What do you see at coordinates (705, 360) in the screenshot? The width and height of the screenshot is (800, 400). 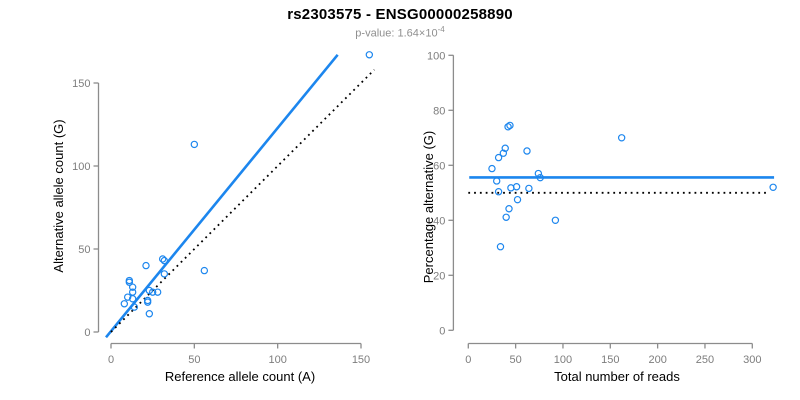 I see `x-tick-label: 250` at bounding box center [705, 360].